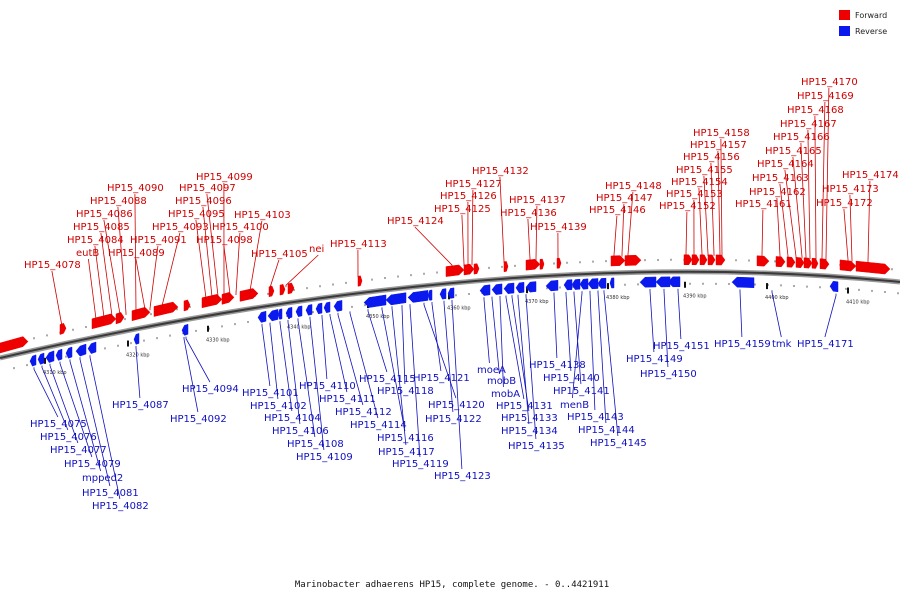  Describe the element at coordinates (95, 240) in the screenshot. I see `forward-gene-label: HP15_4084` at that location.